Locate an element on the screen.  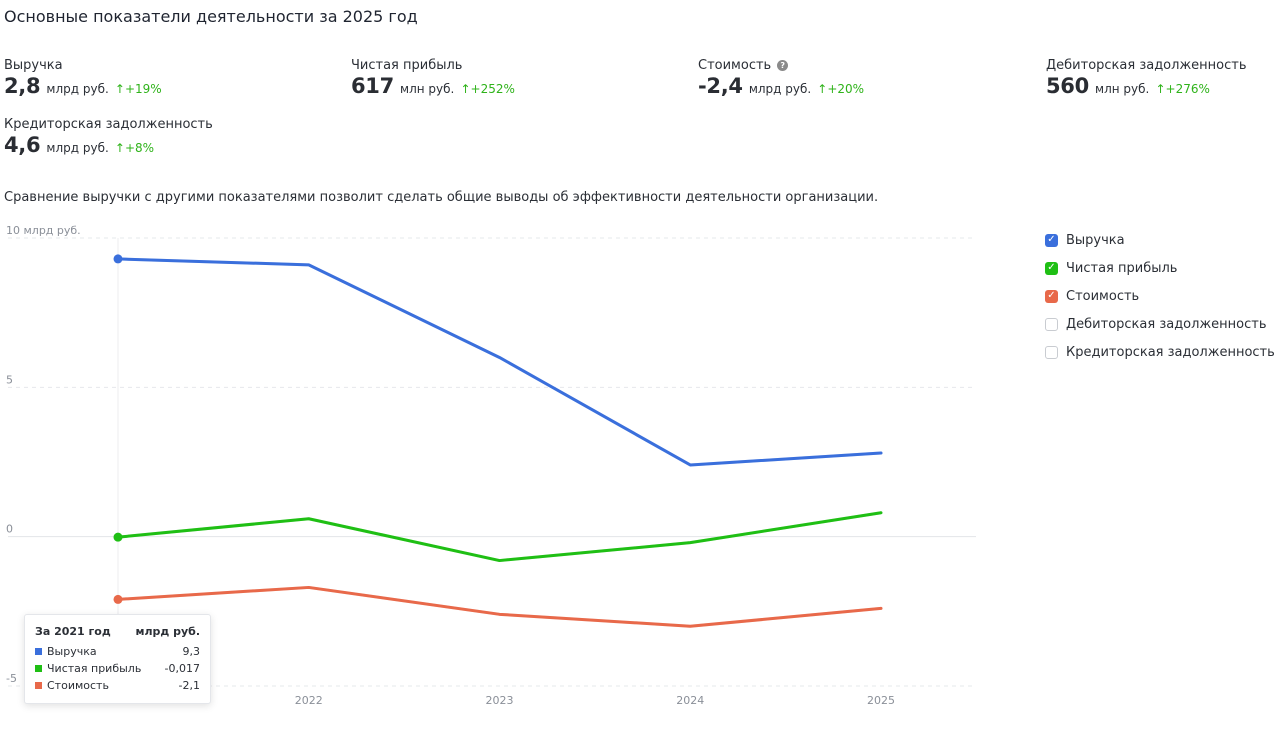
x-tick-label: 2022 is located at coordinates (309, 700).